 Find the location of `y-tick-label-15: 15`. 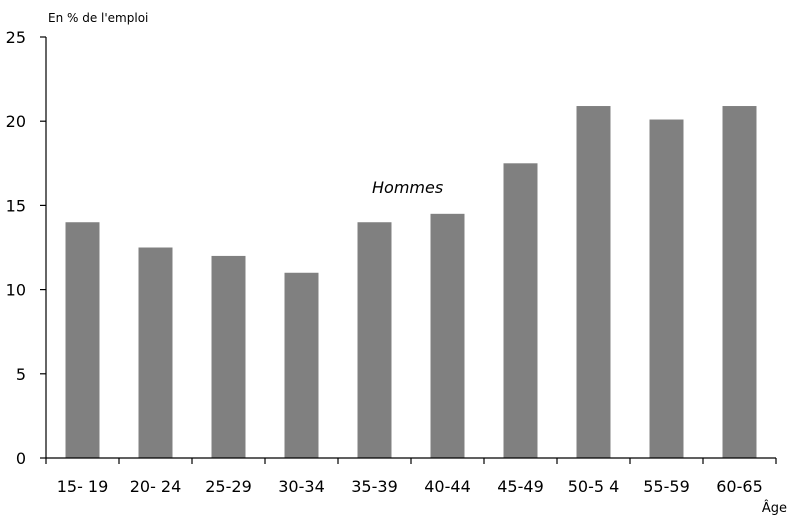

y-tick-label-15: 15 is located at coordinates (16, 205).